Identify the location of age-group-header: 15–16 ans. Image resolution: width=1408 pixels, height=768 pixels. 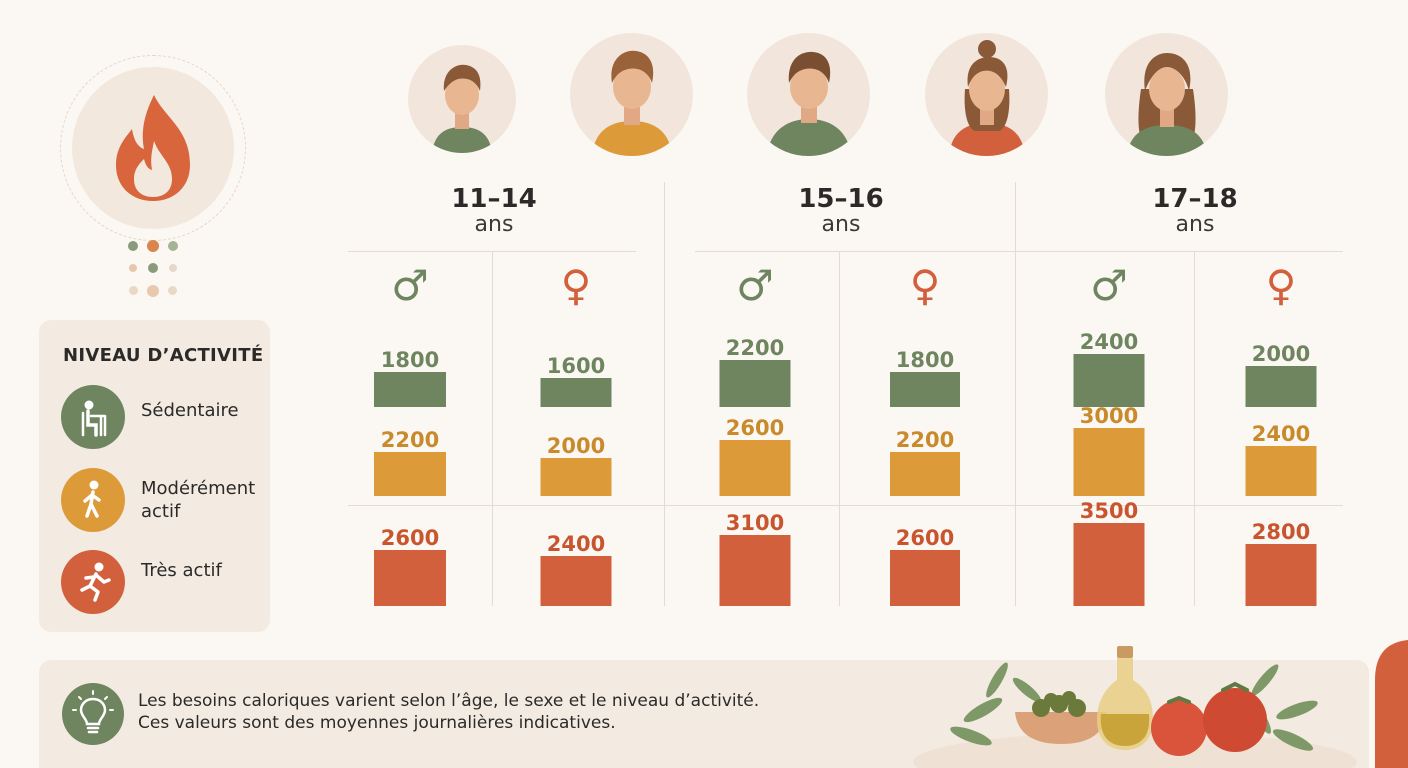
(841, 212).